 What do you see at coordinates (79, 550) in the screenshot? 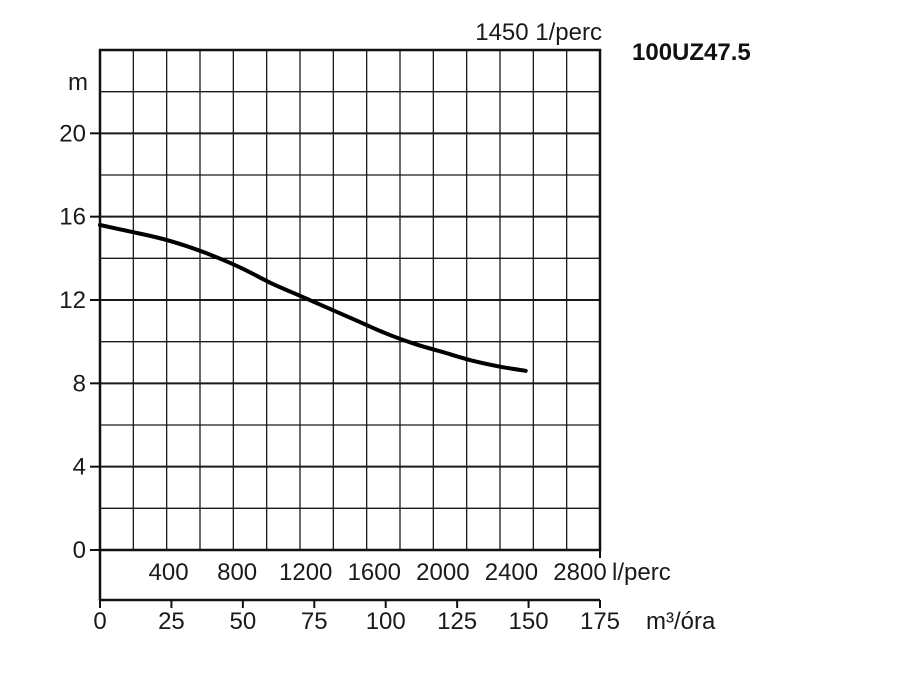
I see `y-tick-label: 0` at bounding box center [79, 550].